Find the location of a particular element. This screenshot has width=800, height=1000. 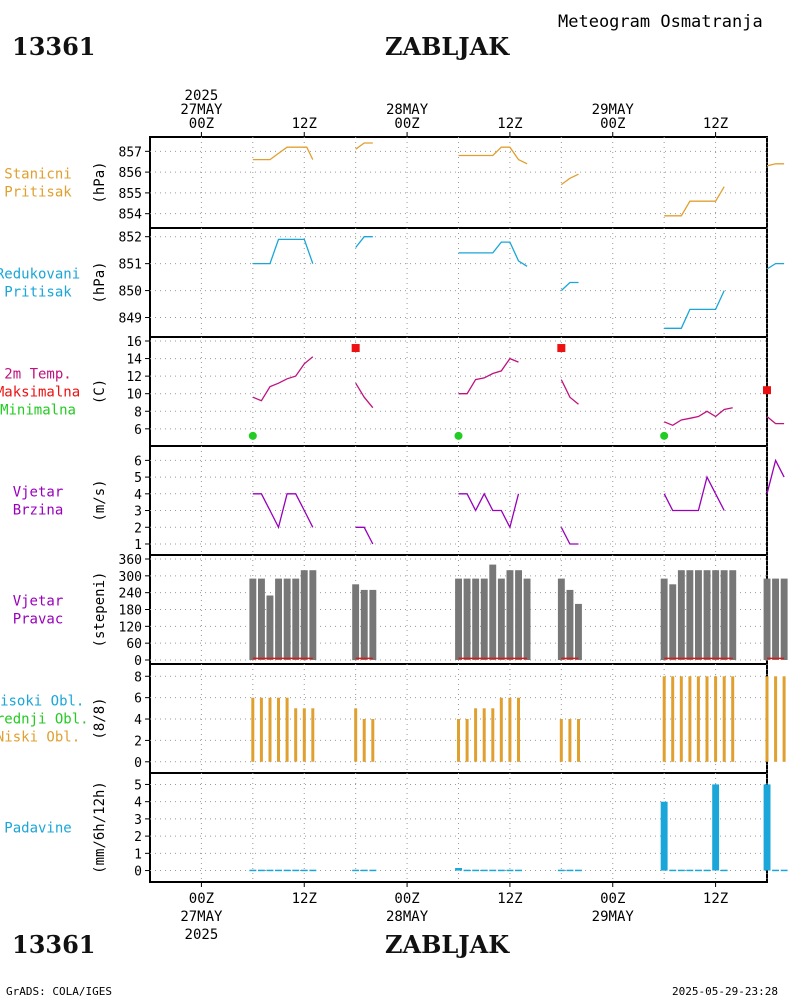

unit-label: (8/8) is located at coordinates (100, 718).